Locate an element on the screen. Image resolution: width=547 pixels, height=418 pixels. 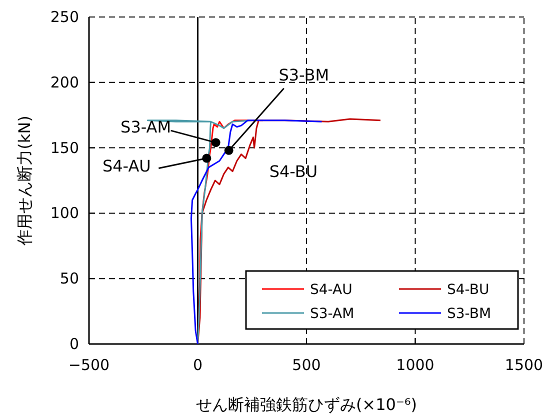
y-tick-label: 100 is located at coordinates (64, 213).